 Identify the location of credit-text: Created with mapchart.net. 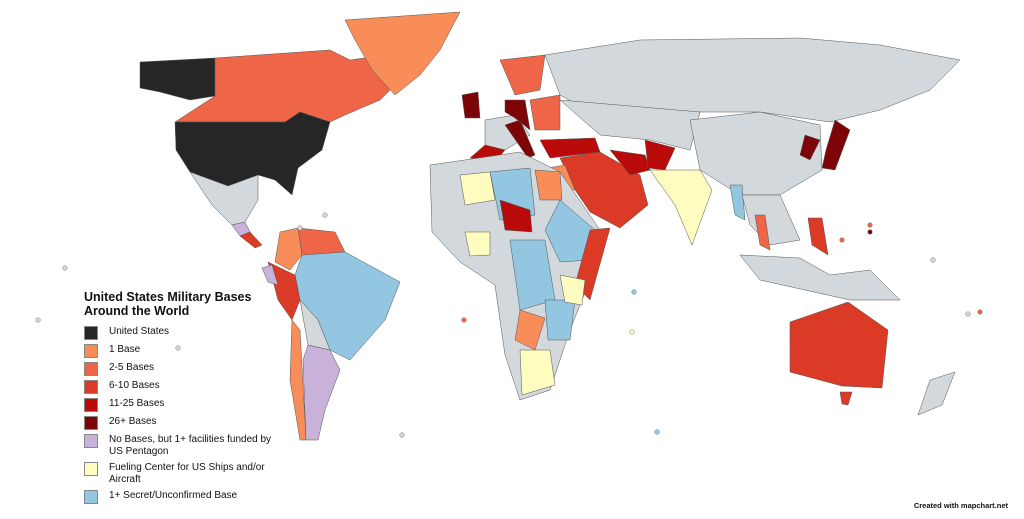
(960, 505).